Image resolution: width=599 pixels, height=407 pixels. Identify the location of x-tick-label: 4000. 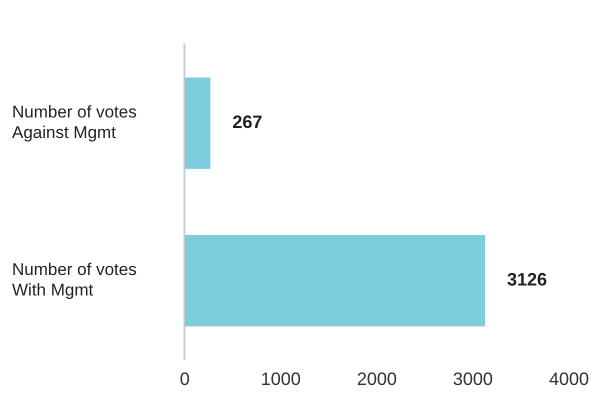
(568, 379).